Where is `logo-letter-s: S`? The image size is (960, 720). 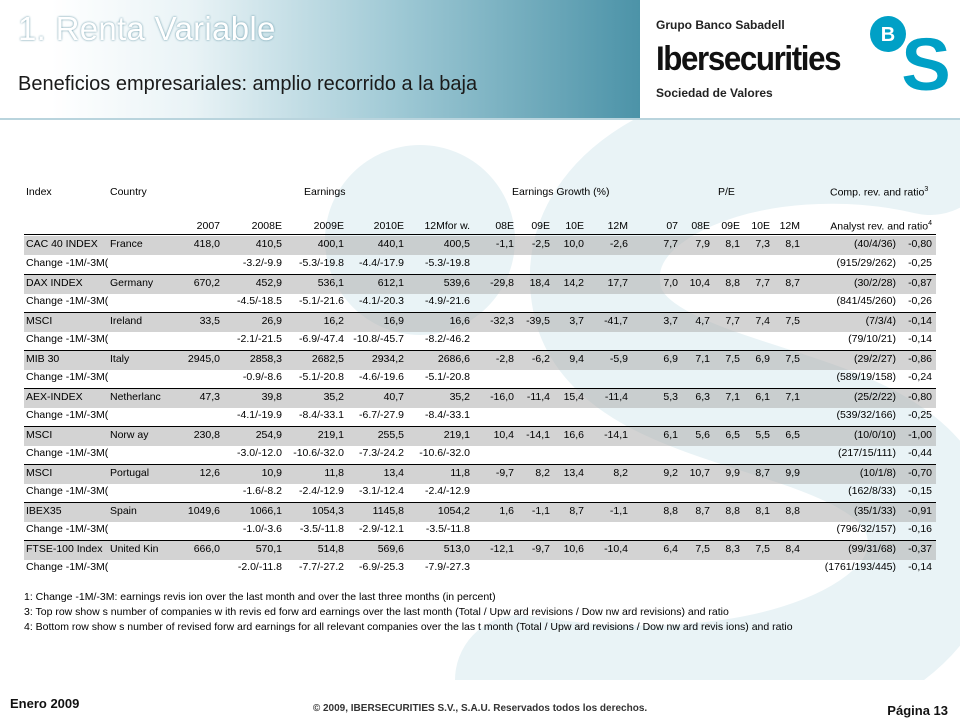 logo-letter-s: S is located at coordinates (925, 58).